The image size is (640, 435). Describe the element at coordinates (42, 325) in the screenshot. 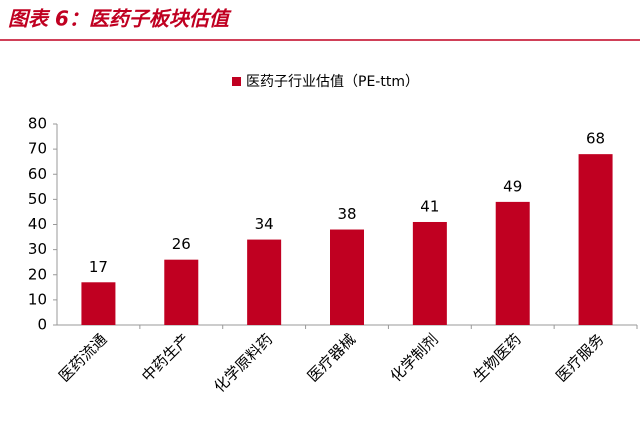

I see `y-tick-label: 0` at that location.